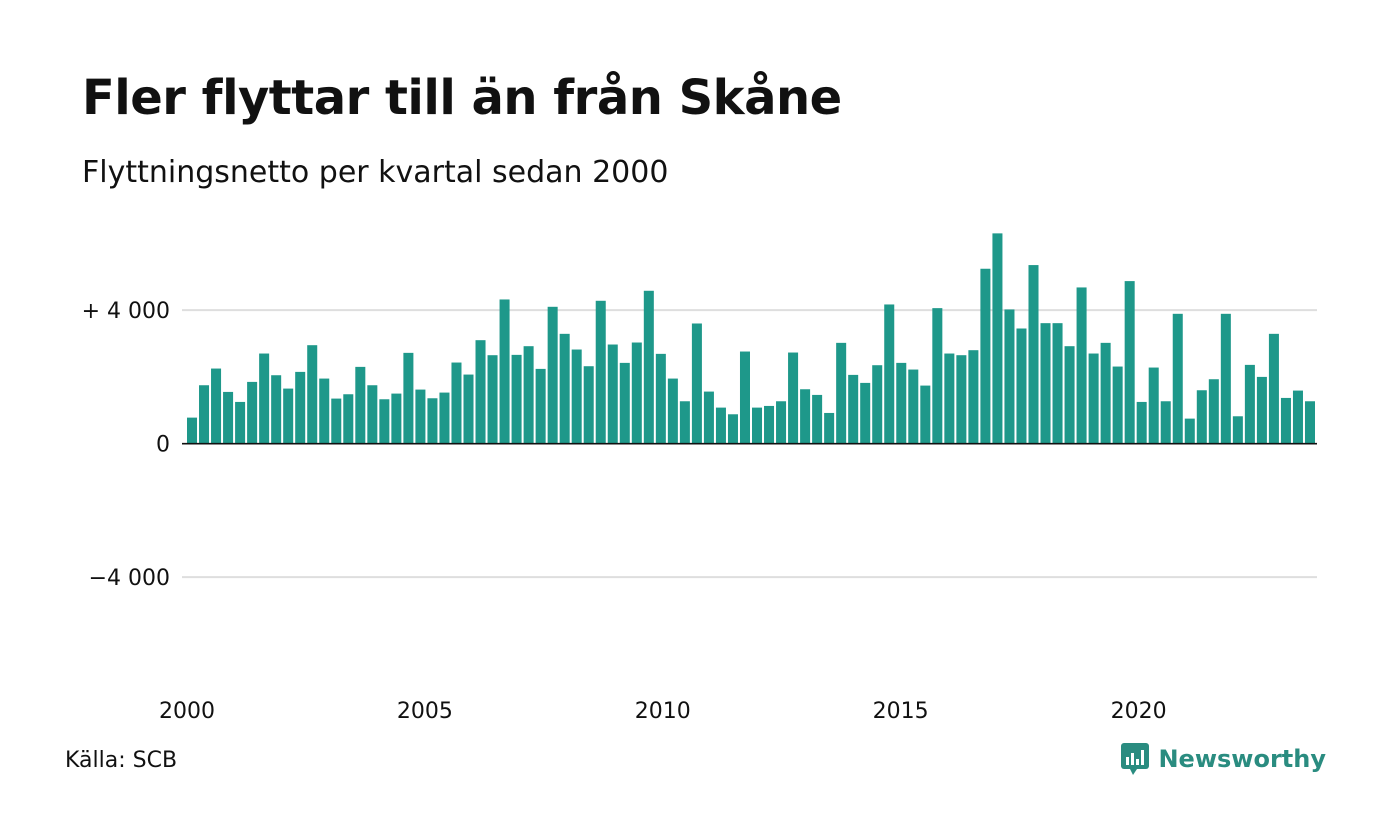 This screenshot has height=840, width=1400. I want to click on chart-title: Fler flyttar till än från Skåne, so click(462, 98).